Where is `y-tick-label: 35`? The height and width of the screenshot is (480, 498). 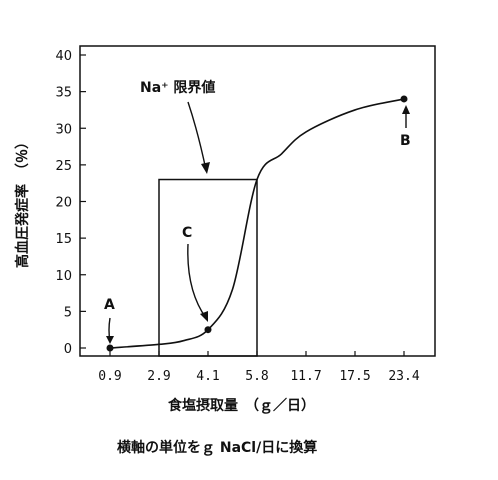 y-tick-label: 35 is located at coordinates (63, 93).